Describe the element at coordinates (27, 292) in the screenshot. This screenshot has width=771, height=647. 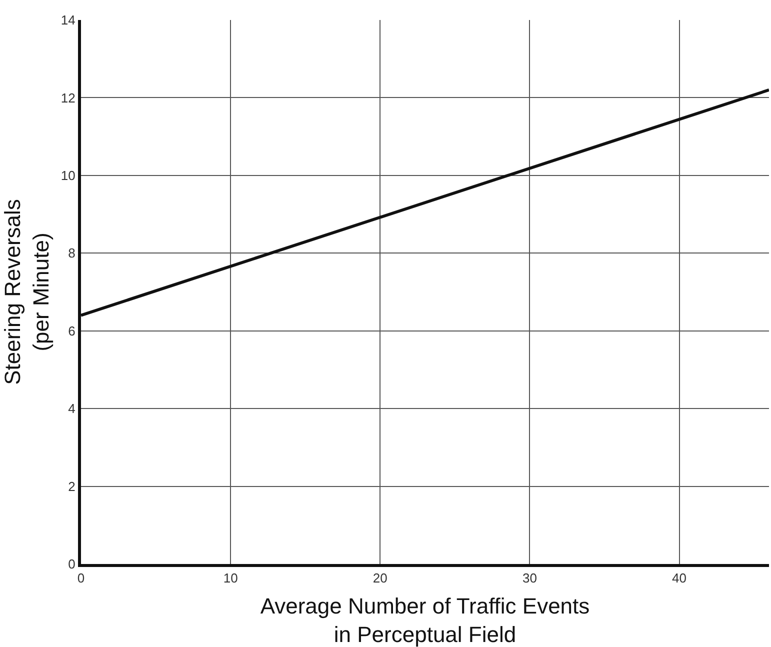
I see `y-axis-title: Steering Reversals (per Minute)` at that location.